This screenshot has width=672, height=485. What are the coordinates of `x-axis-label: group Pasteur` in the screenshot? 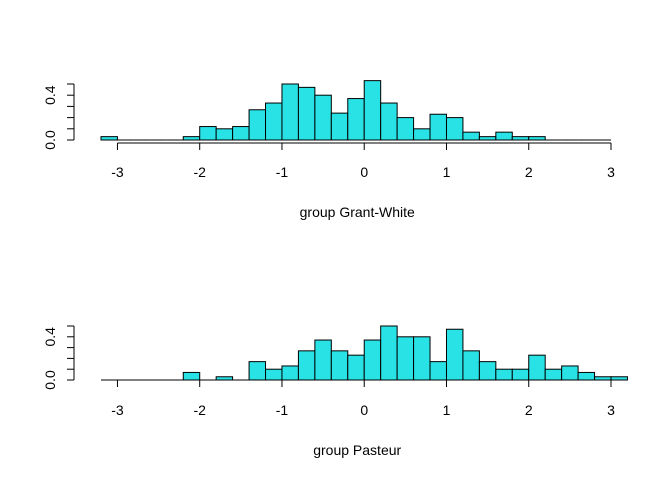 It's located at (357, 450).